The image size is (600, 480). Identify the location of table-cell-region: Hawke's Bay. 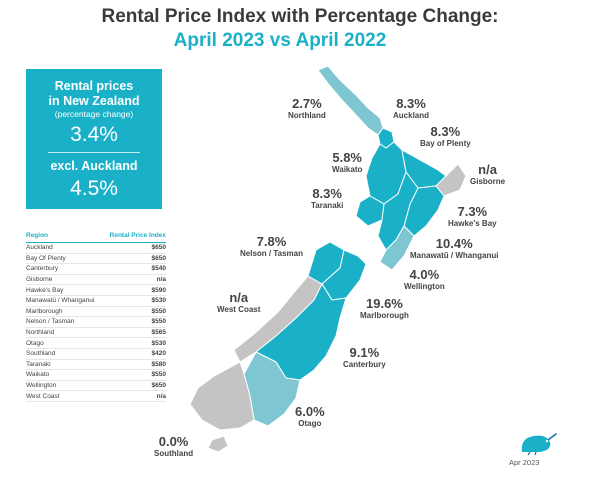
(64, 290).